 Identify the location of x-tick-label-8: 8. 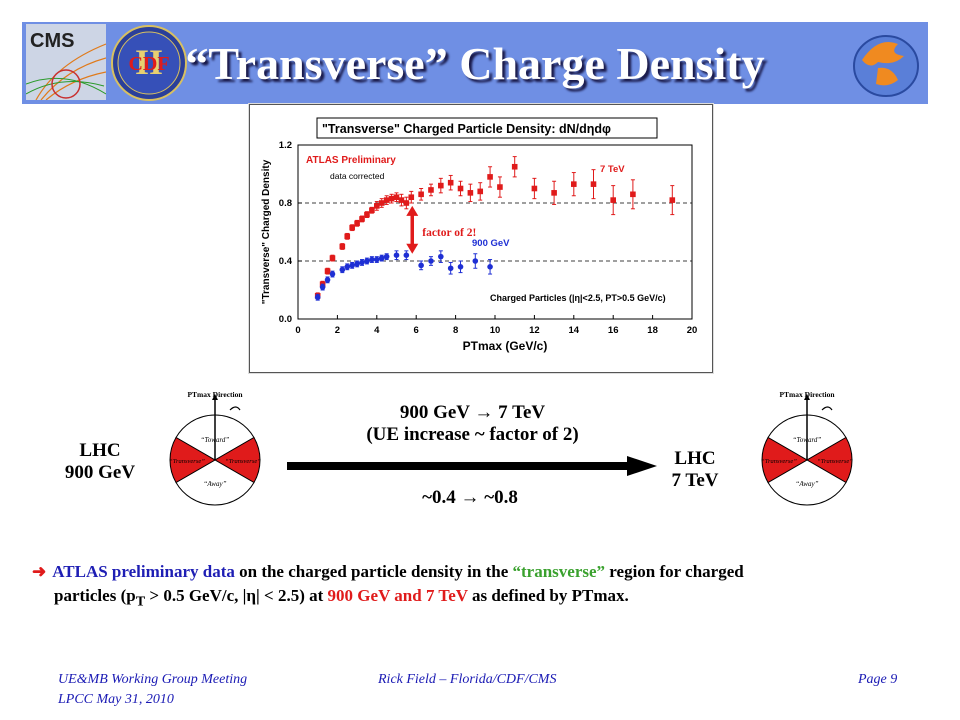
(455, 330).